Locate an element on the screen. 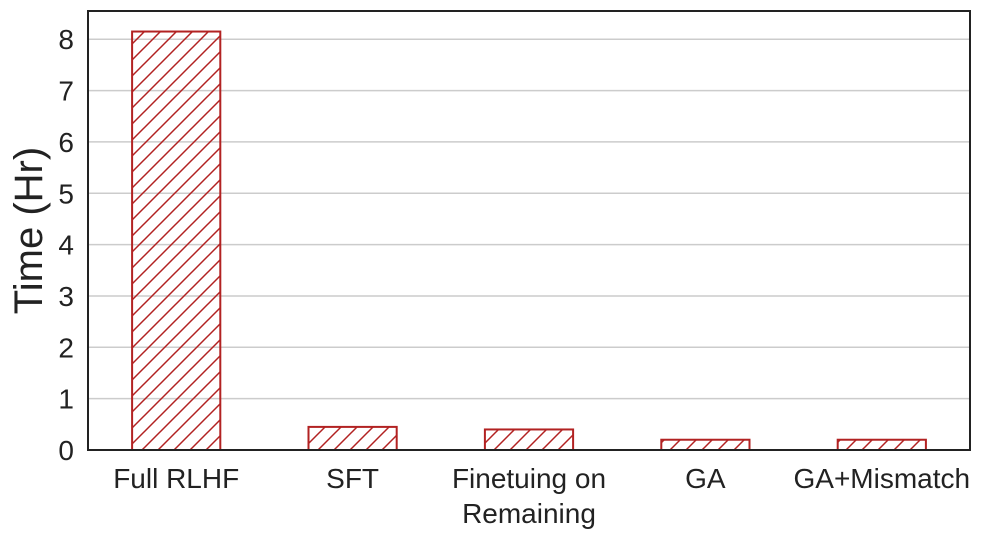 This screenshot has width=997, height=539. y-tick-label: 8 is located at coordinates (66, 39).